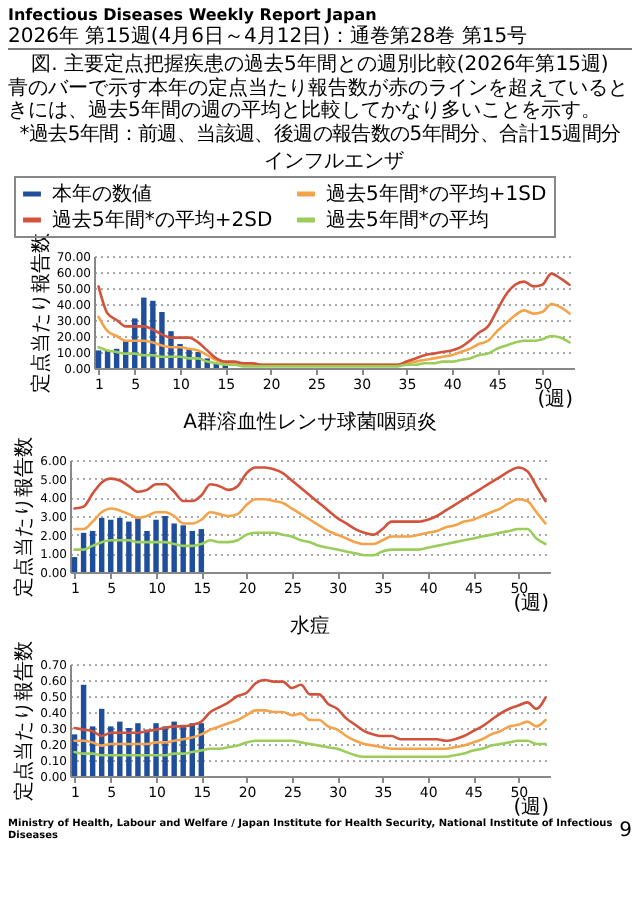 The width and height of the screenshot is (640, 906). I want to click on legend-label: 本年の数値, so click(102, 194).